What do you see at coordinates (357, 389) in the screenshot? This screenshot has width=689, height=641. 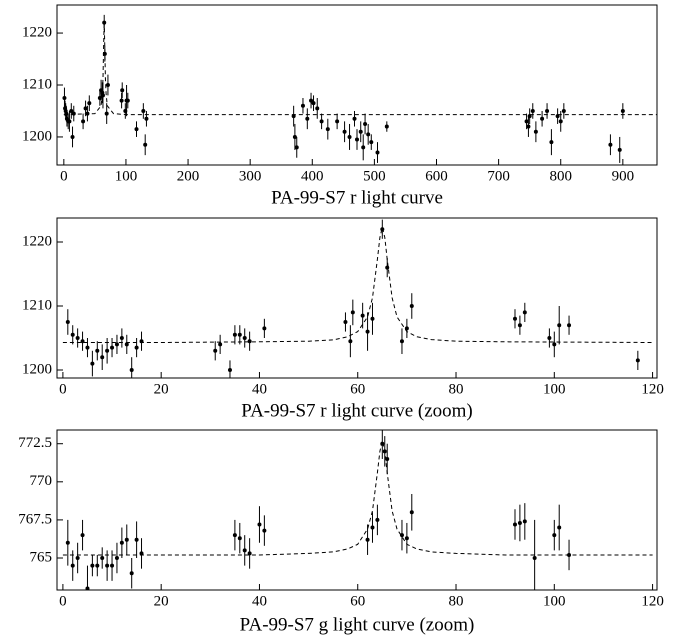 I see `x-tick-label: 60` at bounding box center [357, 389].